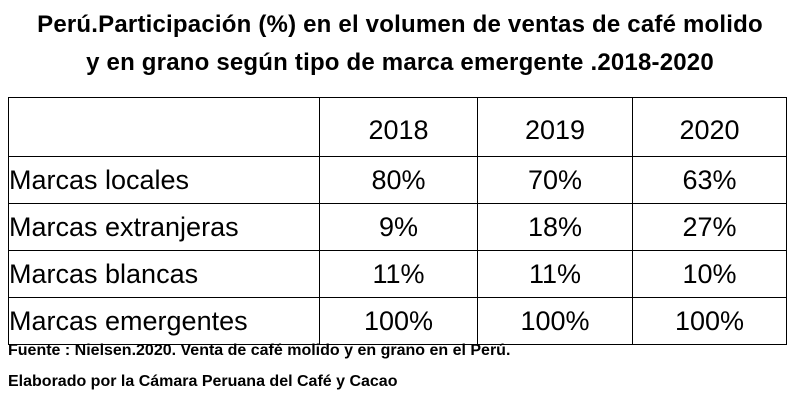 The height and width of the screenshot is (408, 800). I want to click on table-cell: 70%, so click(555, 180).